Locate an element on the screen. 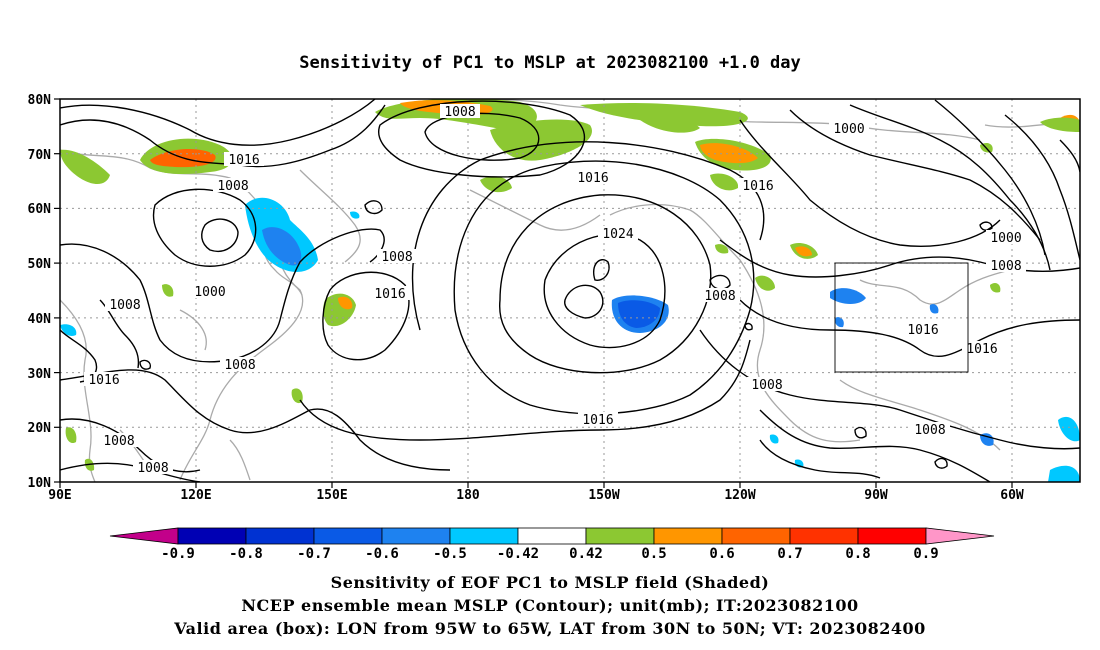 The height and width of the screenshot is (650, 1100). lat-tick-label: 20N is located at coordinates (40, 428).